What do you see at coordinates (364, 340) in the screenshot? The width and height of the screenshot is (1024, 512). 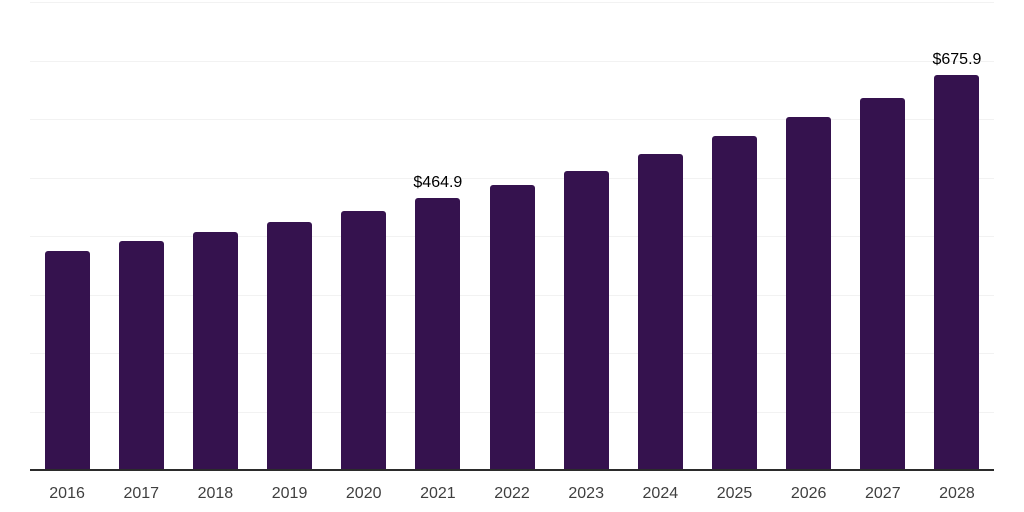 I see `bar-2020` at bounding box center [364, 340].